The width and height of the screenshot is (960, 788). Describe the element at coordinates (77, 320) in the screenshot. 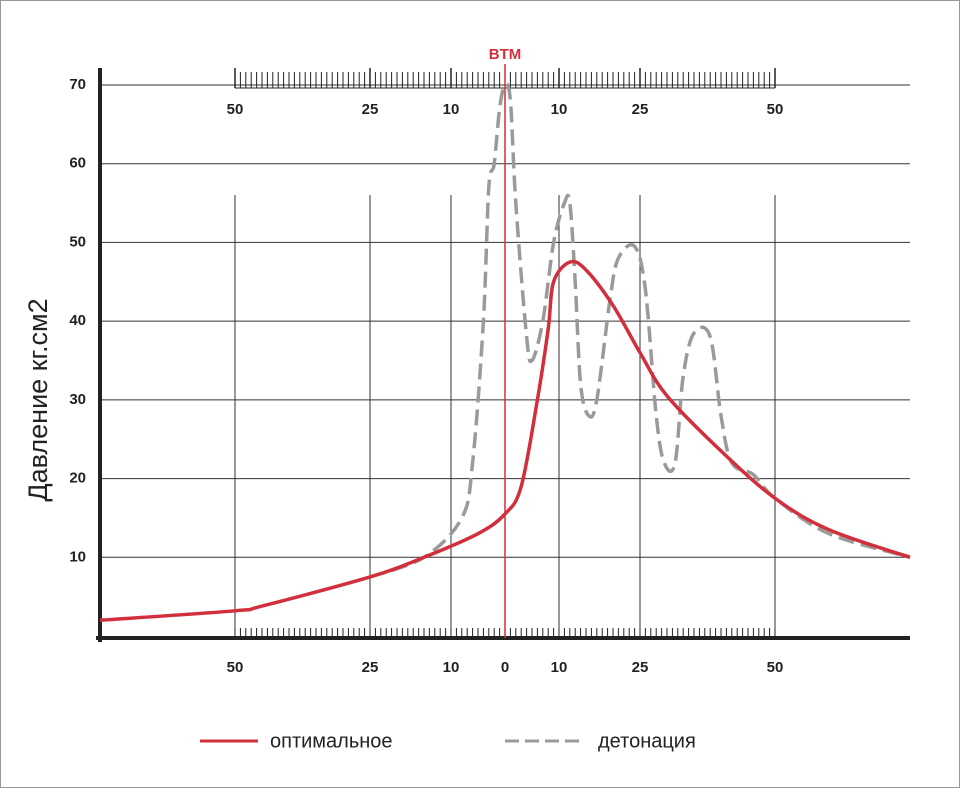

I see `y-tick-label: 40` at that location.